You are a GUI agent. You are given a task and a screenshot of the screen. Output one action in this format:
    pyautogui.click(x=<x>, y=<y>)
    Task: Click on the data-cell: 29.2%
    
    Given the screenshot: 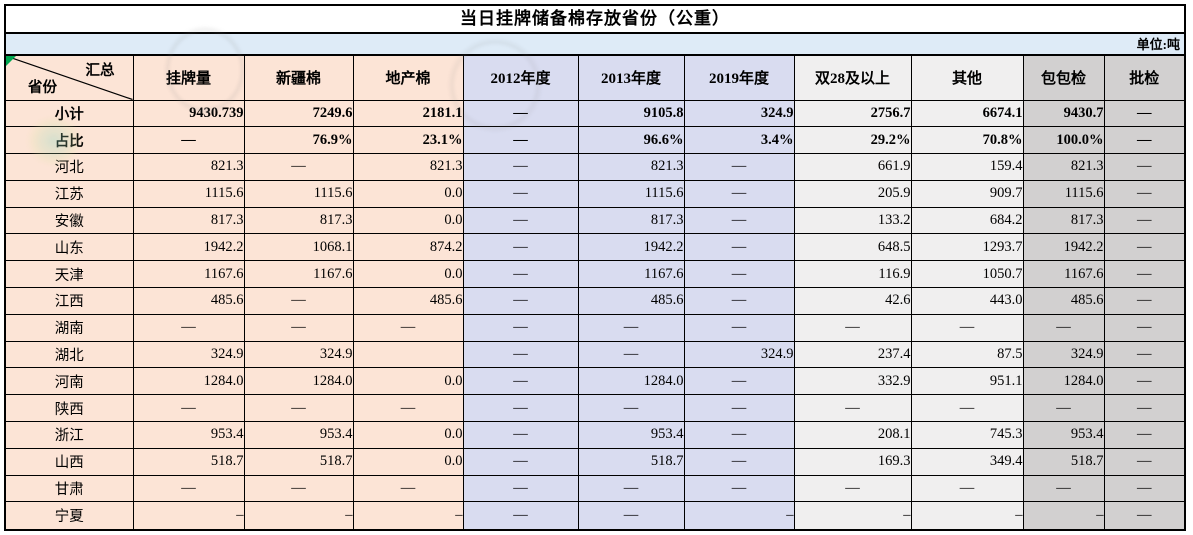 What is the action you would take?
    pyautogui.click(x=852, y=140)
    